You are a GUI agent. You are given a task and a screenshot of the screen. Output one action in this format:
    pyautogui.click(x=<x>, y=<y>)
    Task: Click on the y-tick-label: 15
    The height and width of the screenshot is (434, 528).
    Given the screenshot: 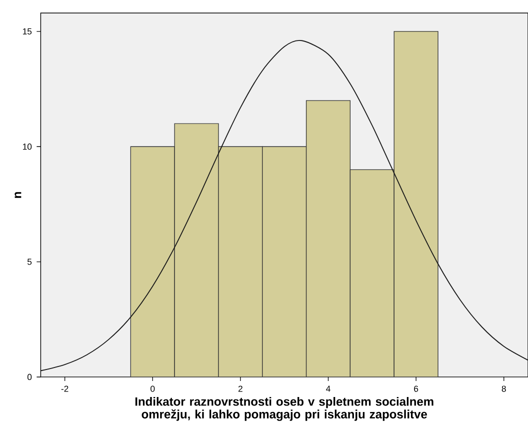 What is the action you would take?
    pyautogui.click(x=27, y=31)
    